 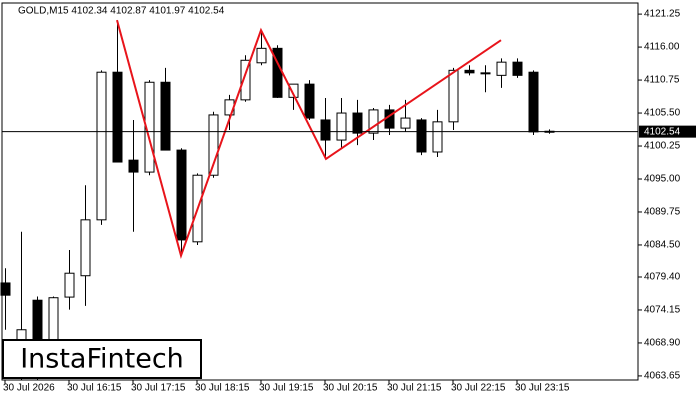 What do you see at coordinates (662, 146) in the screenshot?
I see `y-tick-label: 4100.25` at bounding box center [662, 146].